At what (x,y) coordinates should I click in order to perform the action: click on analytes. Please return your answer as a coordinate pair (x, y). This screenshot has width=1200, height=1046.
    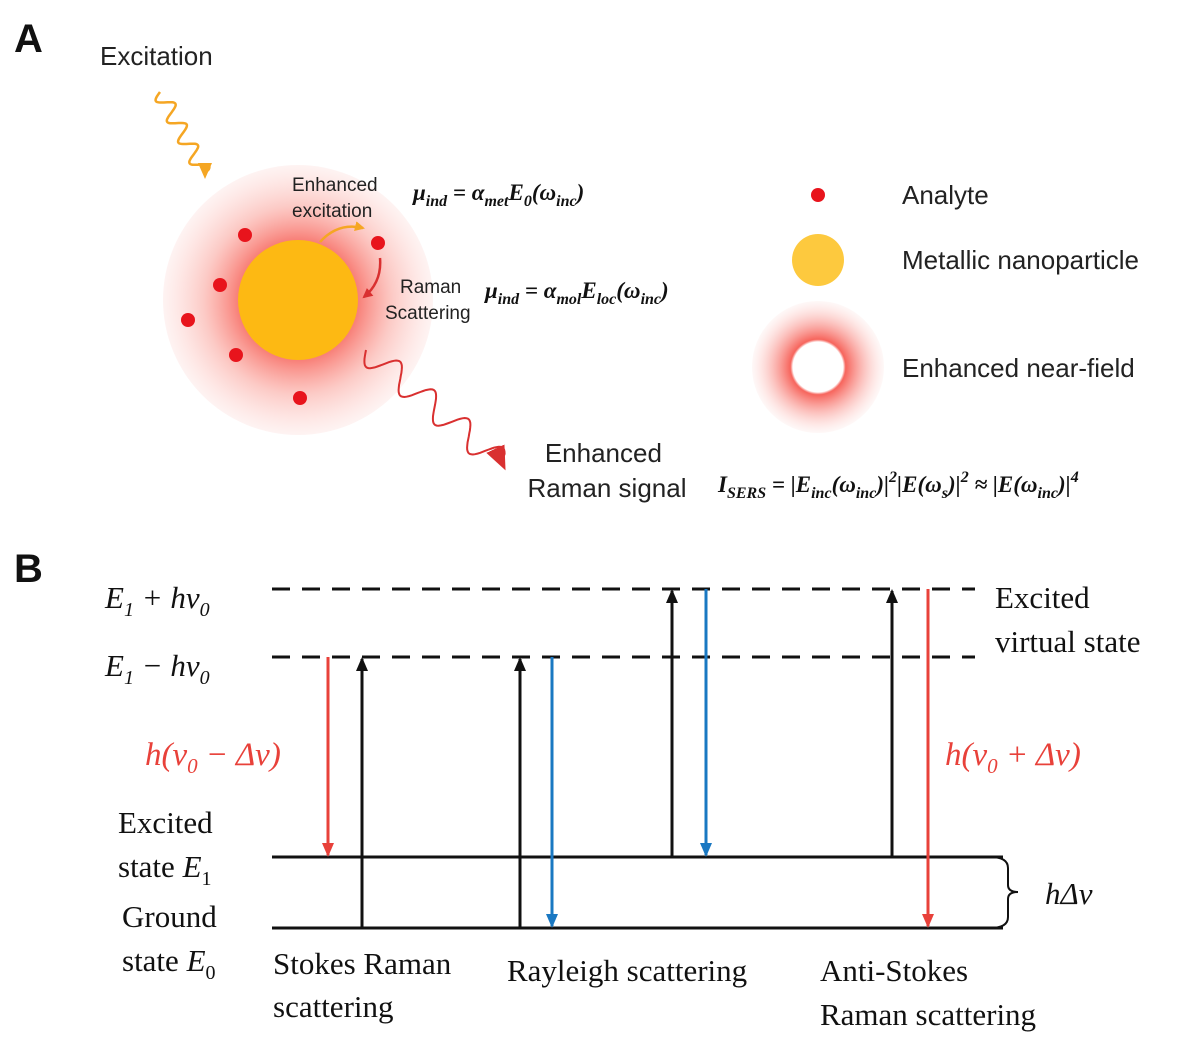
    Looking at the image, I should click on (283, 316).